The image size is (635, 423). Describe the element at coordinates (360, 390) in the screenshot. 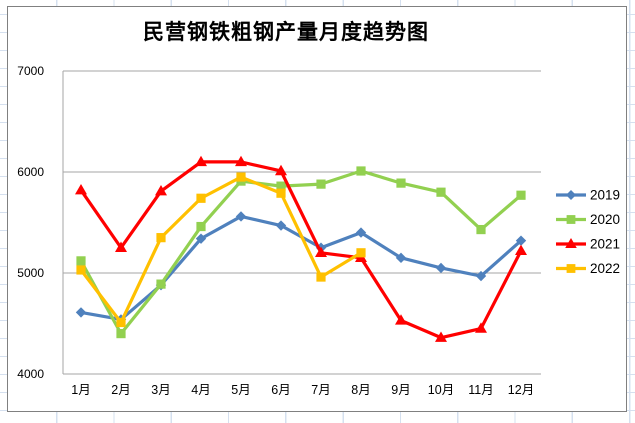

I see `x-axis-tick-label: 8月` at that location.